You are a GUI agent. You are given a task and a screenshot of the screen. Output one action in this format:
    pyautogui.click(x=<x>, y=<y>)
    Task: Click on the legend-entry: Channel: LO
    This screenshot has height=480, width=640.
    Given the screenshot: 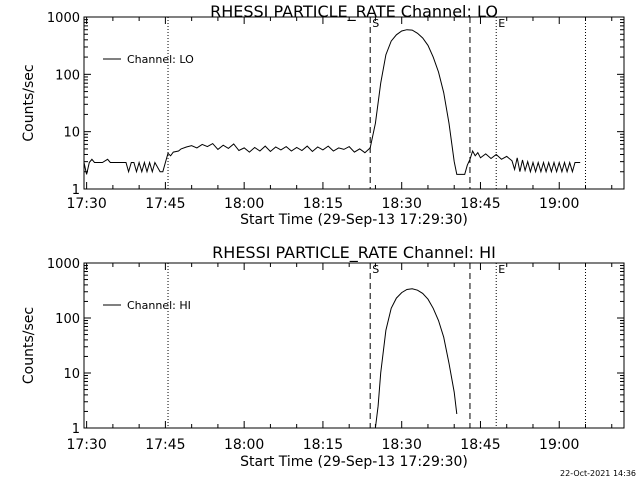 What is the action you would take?
    pyautogui.click(x=160, y=59)
    